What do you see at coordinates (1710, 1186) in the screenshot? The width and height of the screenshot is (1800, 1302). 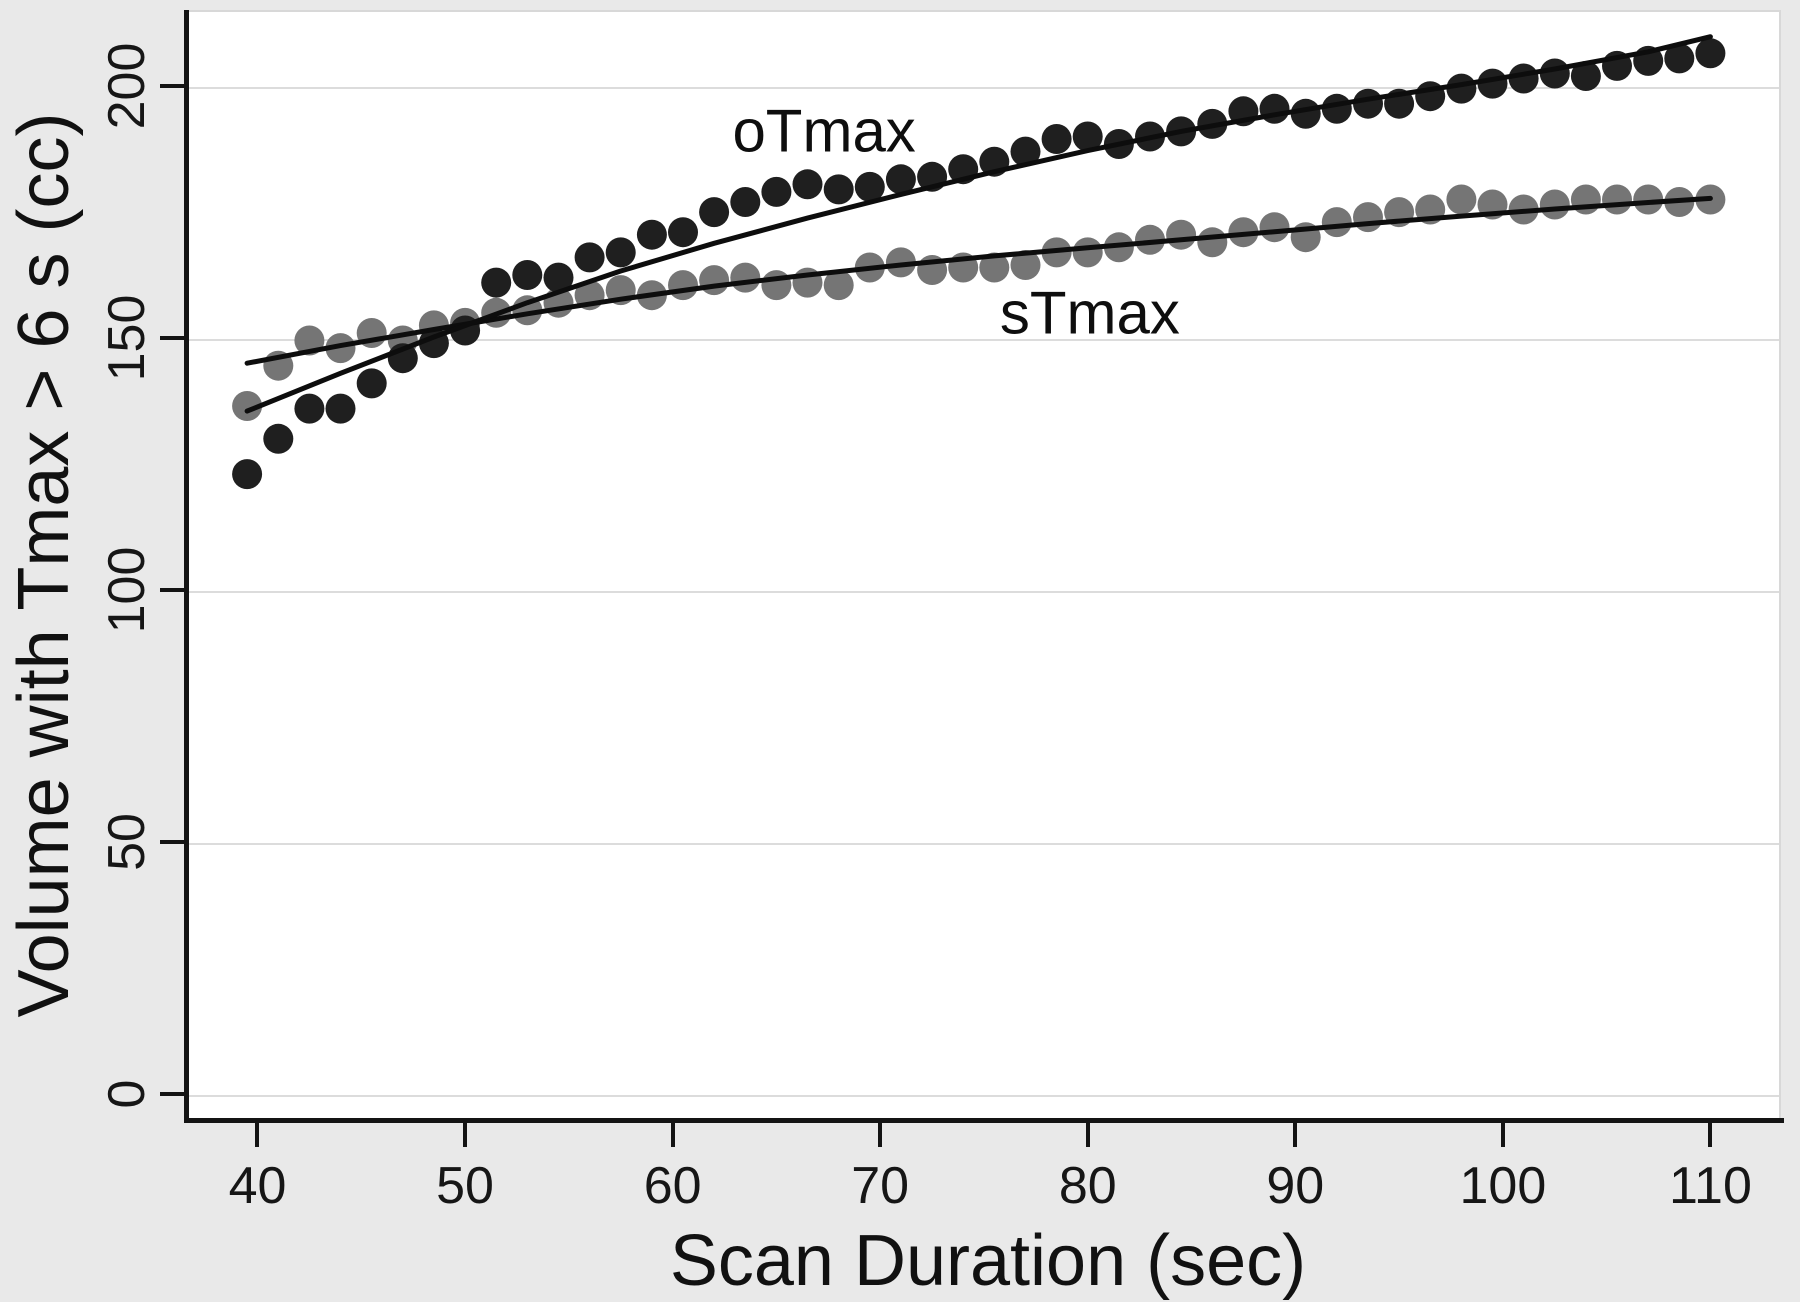 I see `x-tick-label-110: 110` at bounding box center [1710, 1186].